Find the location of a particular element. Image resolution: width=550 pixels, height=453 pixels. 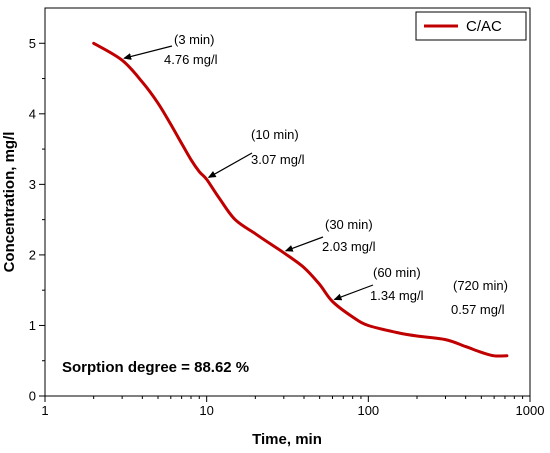

y-tick-label: 2 is located at coordinates (32, 254).